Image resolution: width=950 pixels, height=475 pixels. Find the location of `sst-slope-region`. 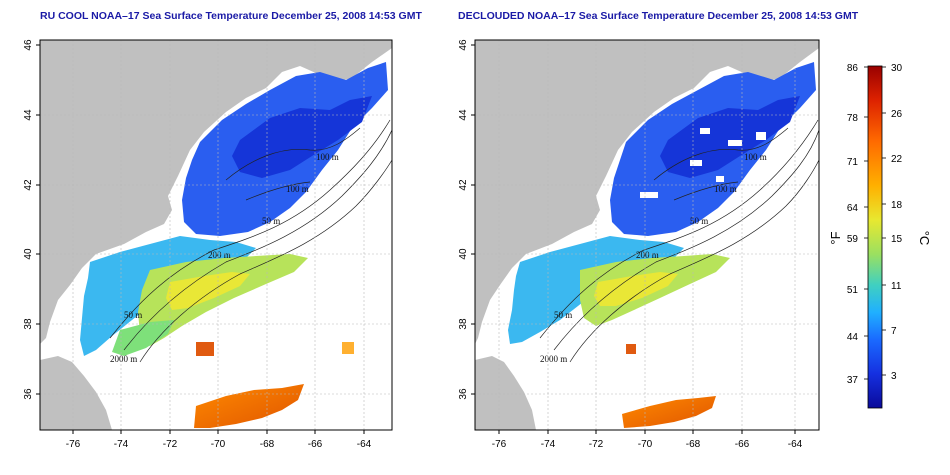

sst-slope-region is located at coordinates (223, 300).